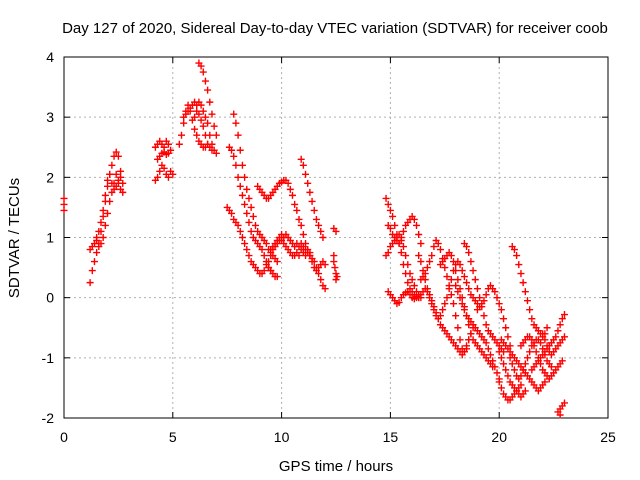  Describe the element at coordinates (207, 99) in the screenshot. I see `series-s10` at that location.